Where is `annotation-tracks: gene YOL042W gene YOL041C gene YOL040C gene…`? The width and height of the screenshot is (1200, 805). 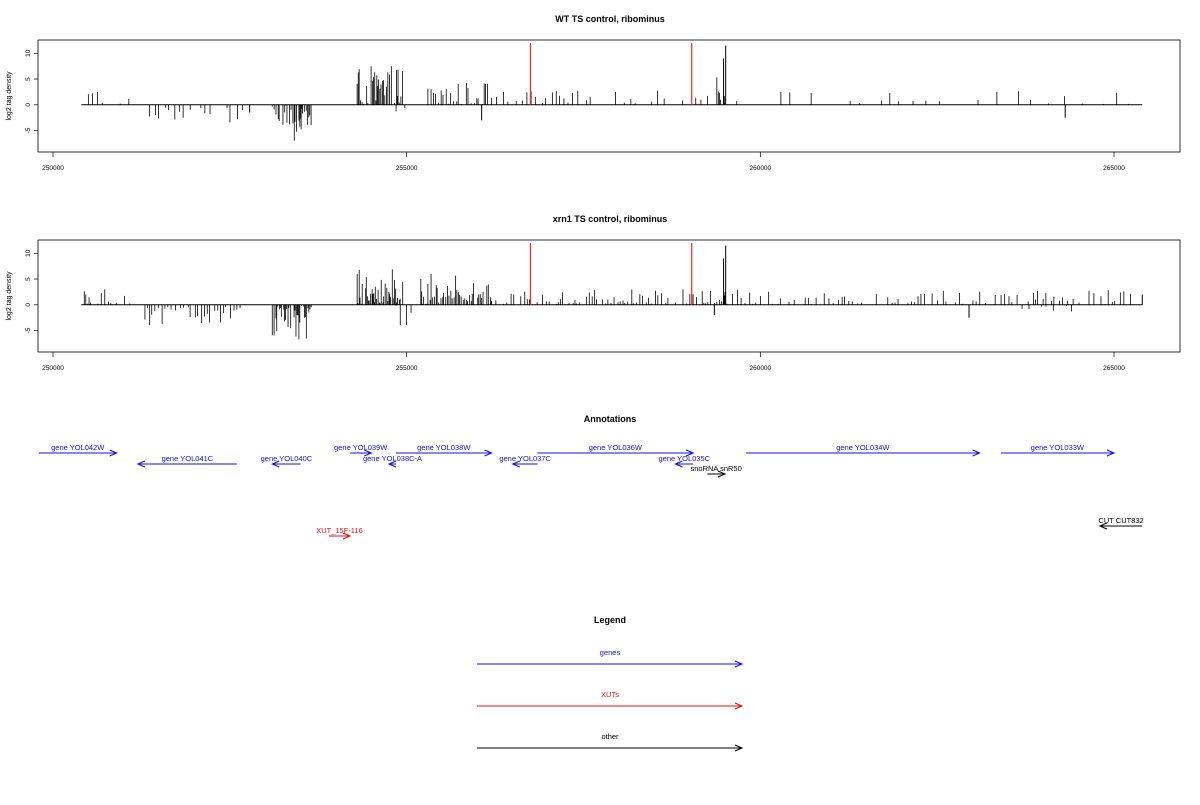 annotation-tracks: gene YOL042W gene YOL041C gene YOL040C gene… is located at coordinates (591, 491).